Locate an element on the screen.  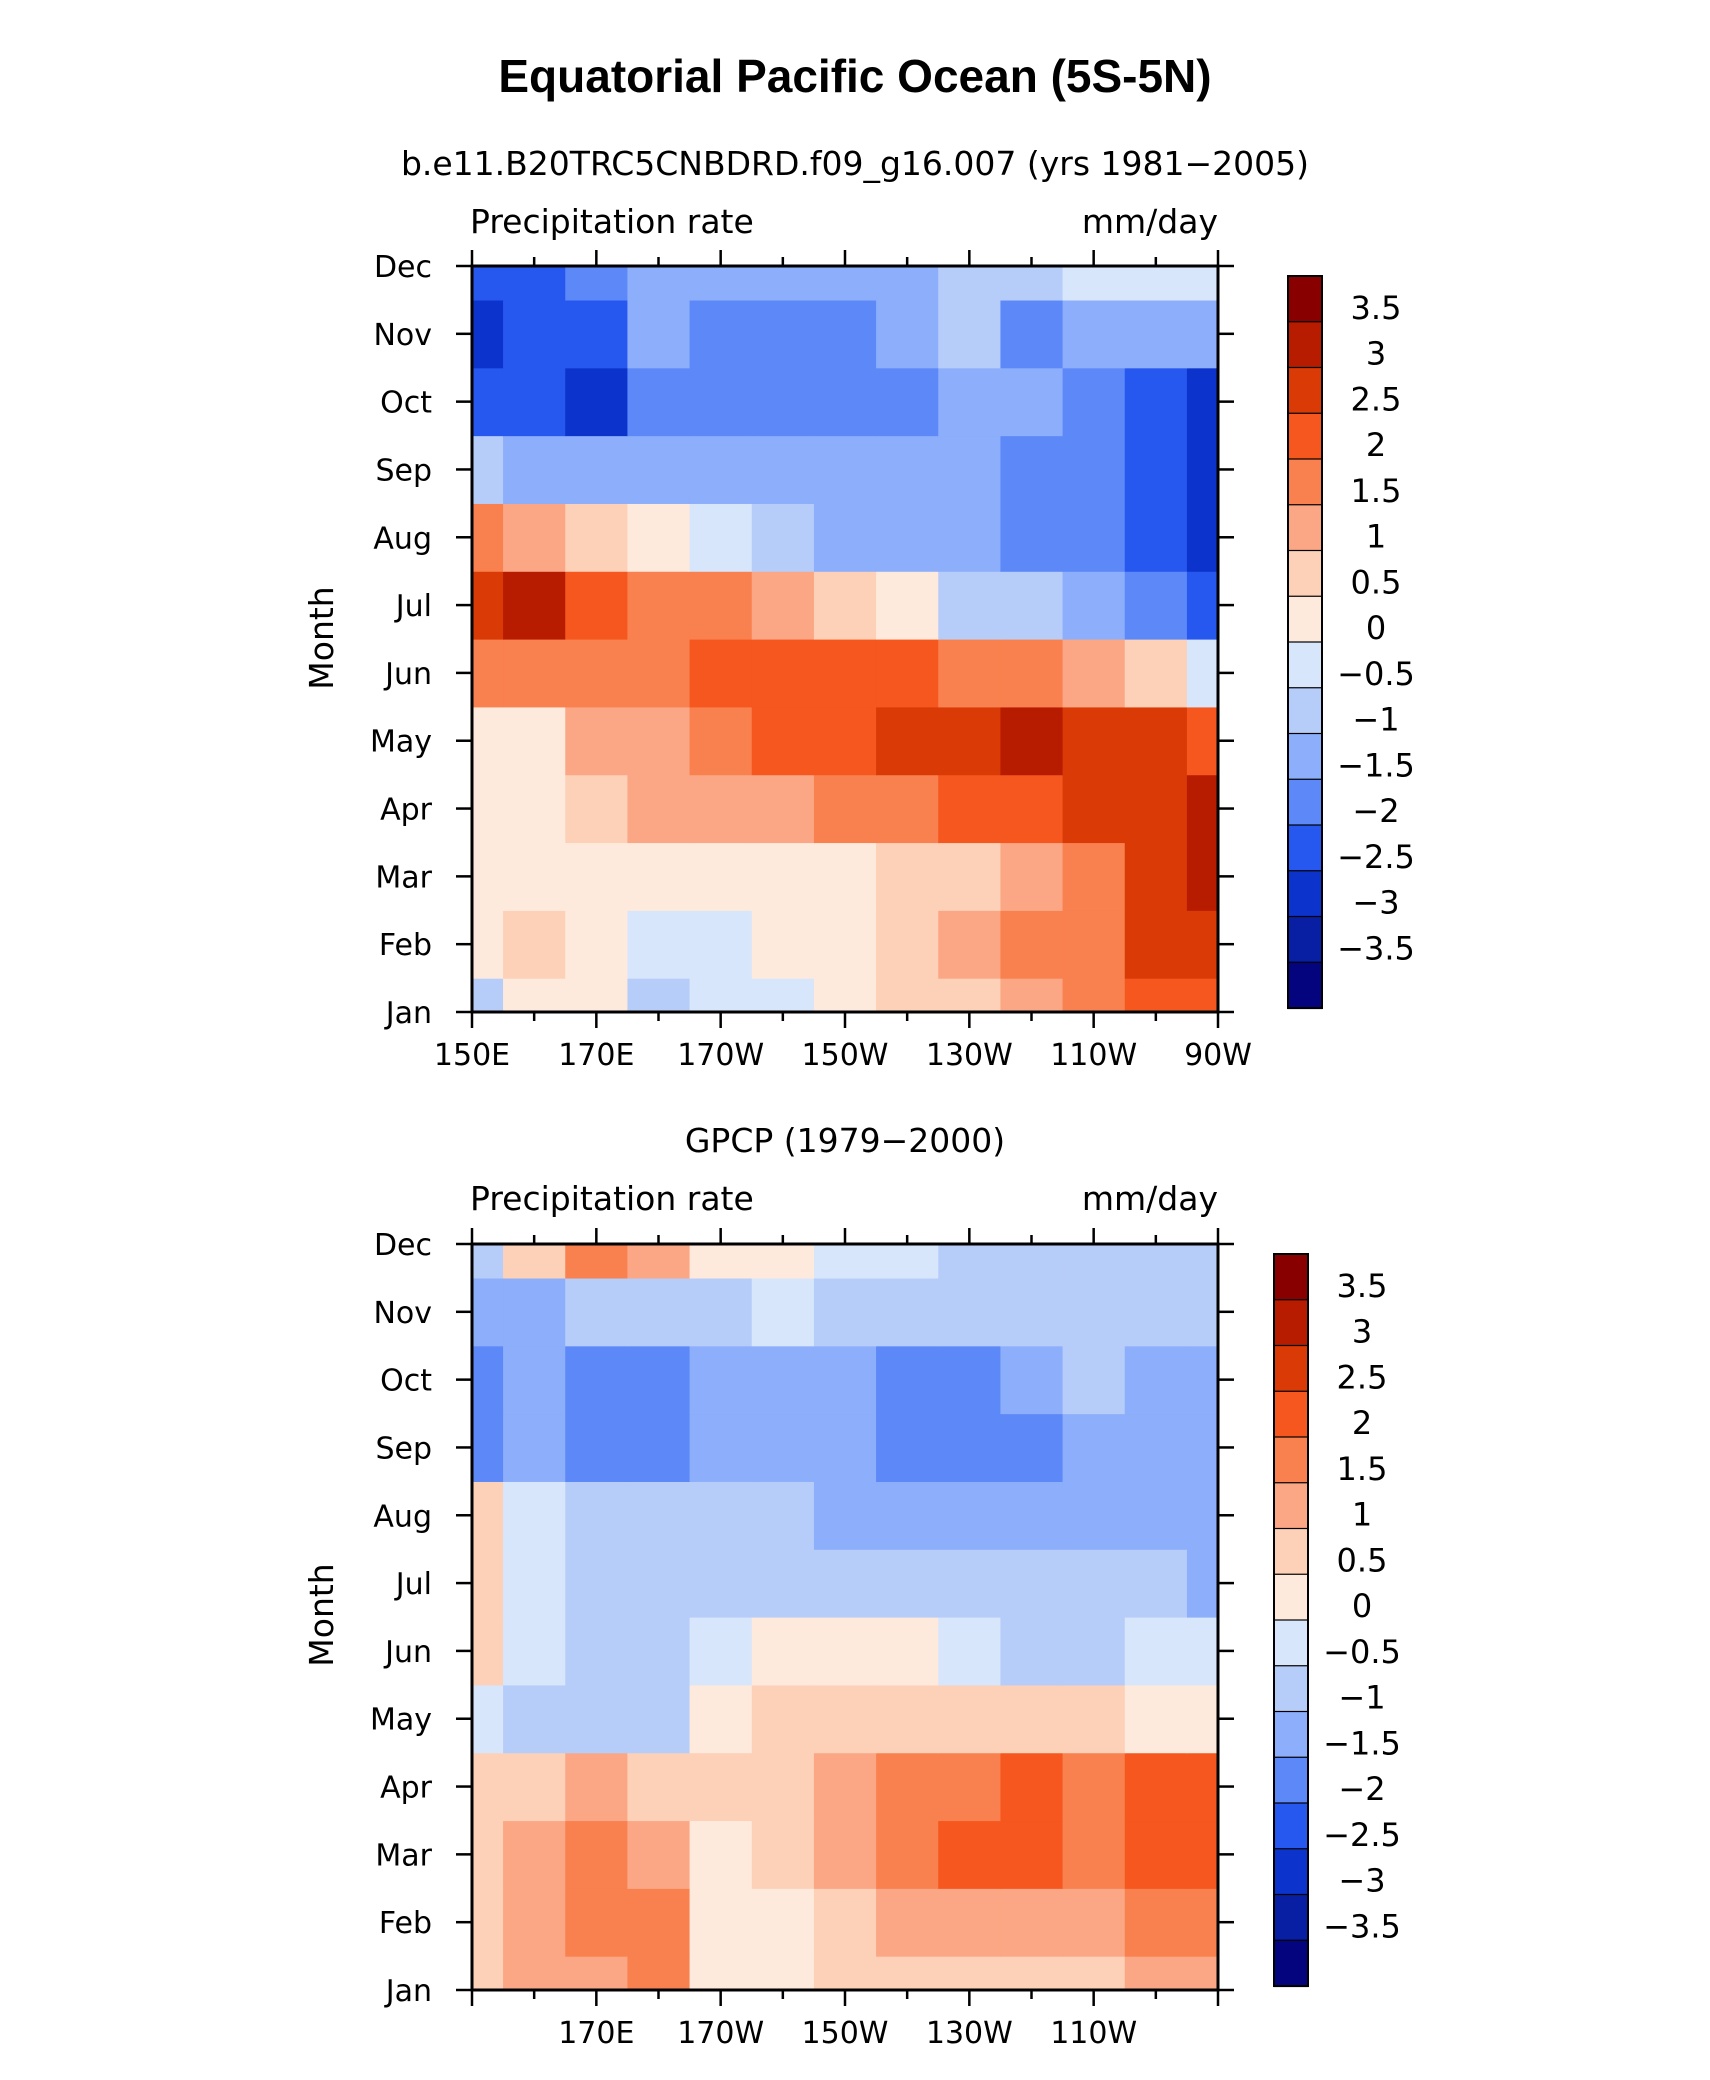
colorbar-label: 2.5 is located at coordinates (1362, 1377).